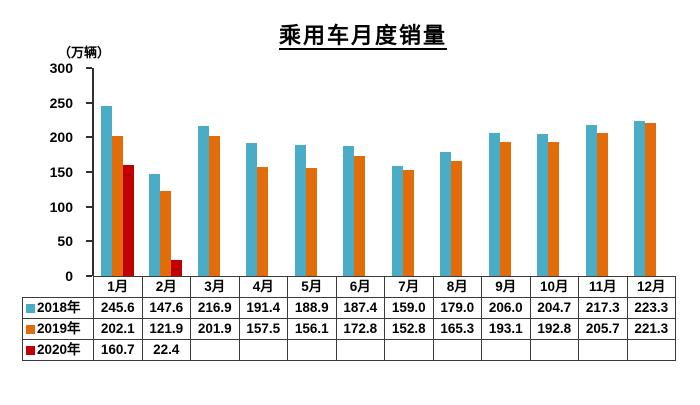  I want to click on bar-group-10月, so click(554, 172).